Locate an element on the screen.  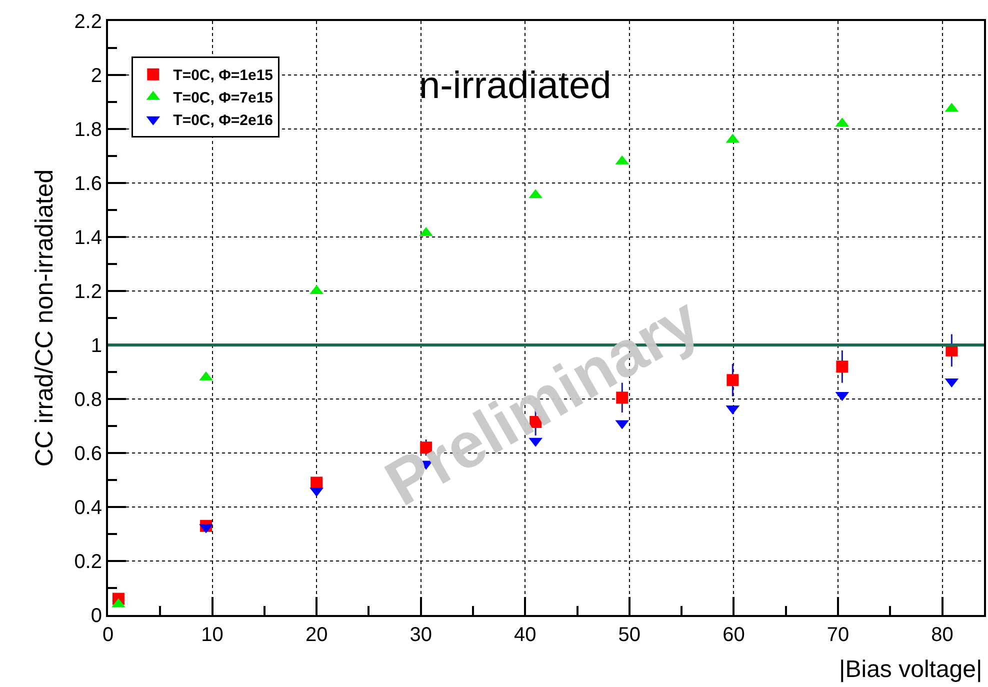
y-tick-label: 0.6 is located at coordinates (88, 454).